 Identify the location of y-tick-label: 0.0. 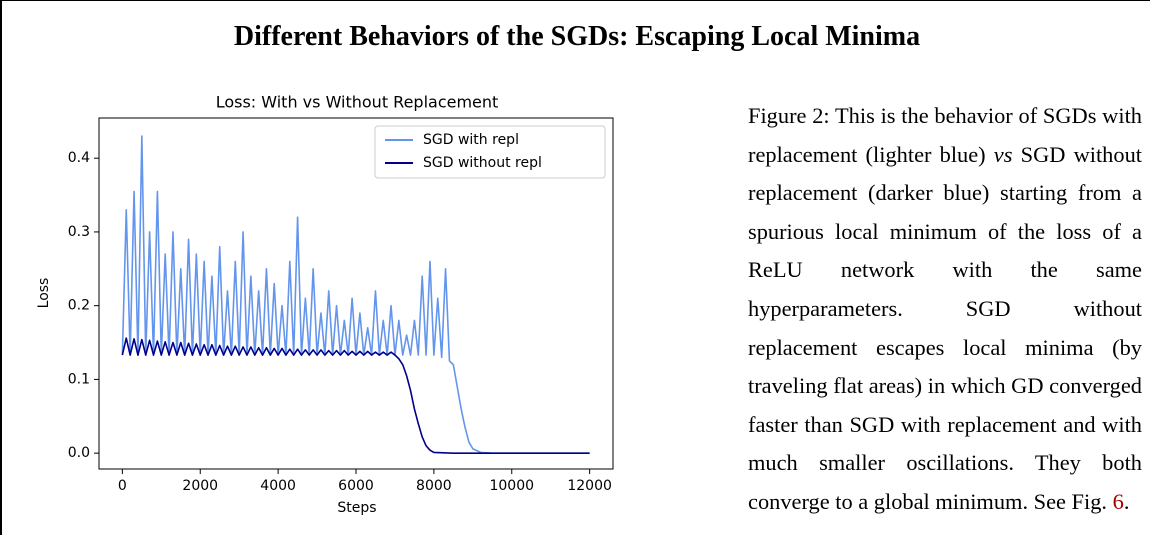
(79, 453).